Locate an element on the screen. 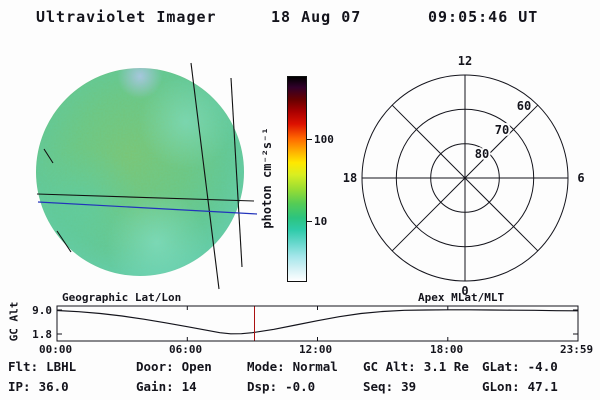  lat-label-80: 80 is located at coordinates (482, 154).